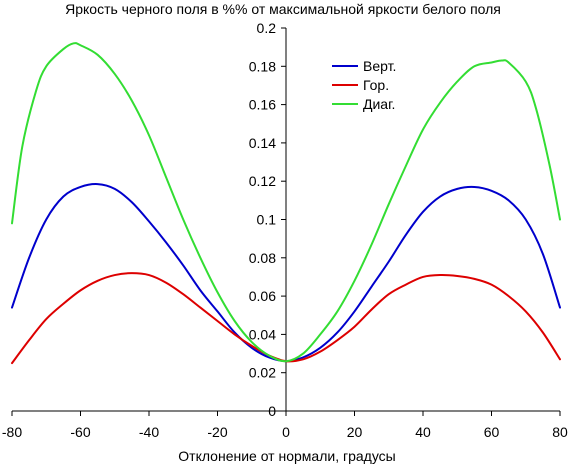  What do you see at coordinates (272, 411) in the screenshot?
I see `y-tick-label: 0` at bounding box center [272, 411].